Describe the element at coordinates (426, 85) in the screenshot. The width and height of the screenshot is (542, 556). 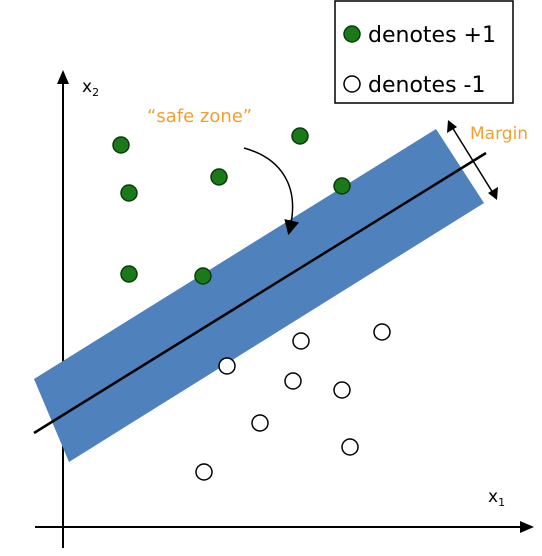
I see `legend-negative-label: denotes -1` at that location.